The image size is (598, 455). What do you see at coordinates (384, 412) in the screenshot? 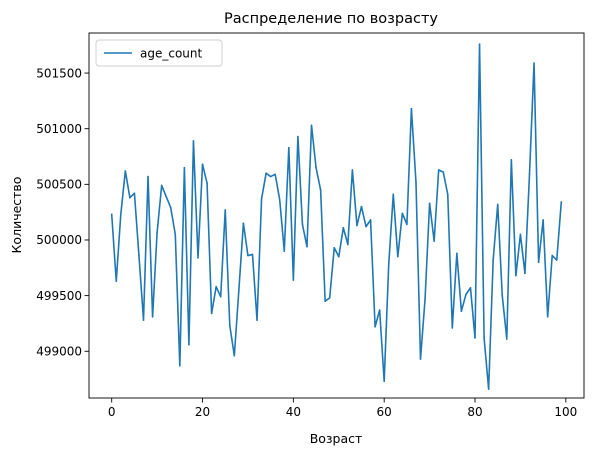
I see `x-tick-label: 60` at bounding box center [384, 412].